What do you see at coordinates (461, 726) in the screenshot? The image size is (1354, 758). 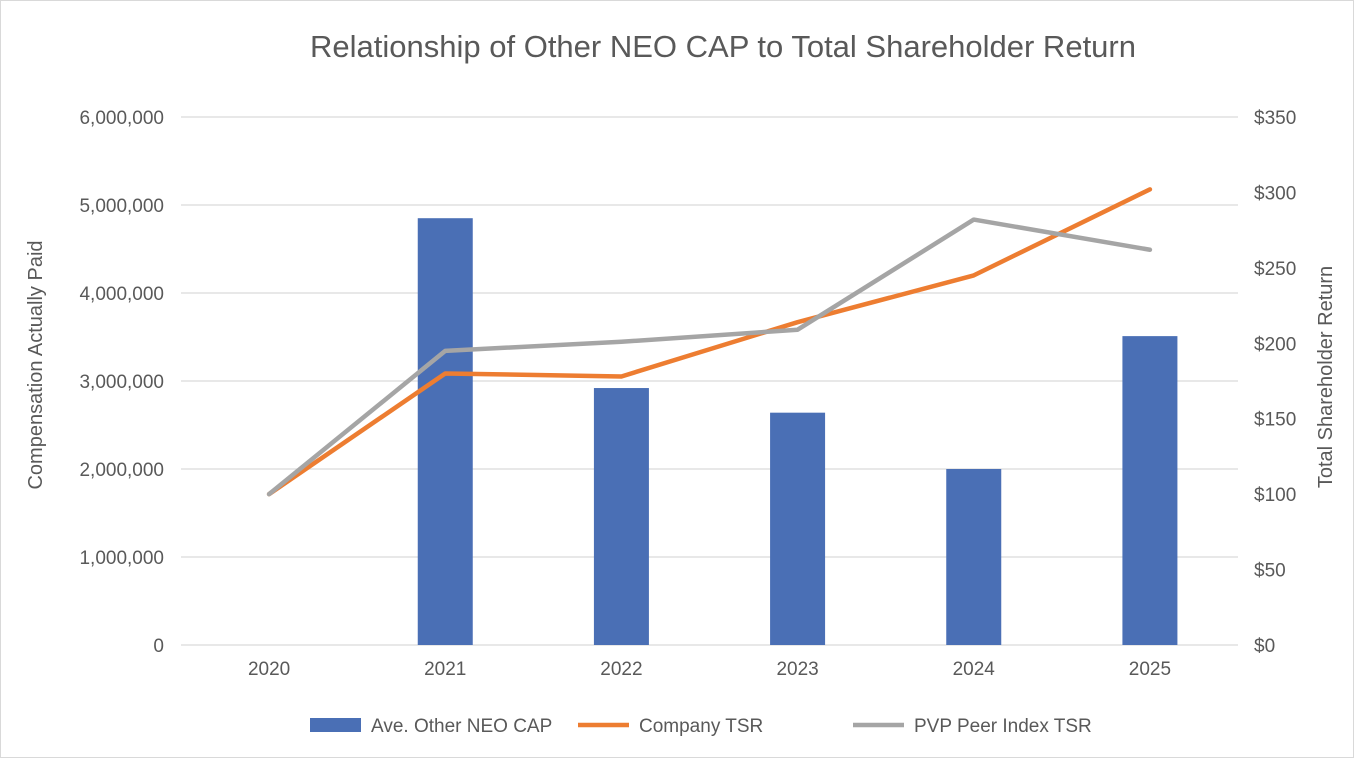 I see `legend-label: Ave. Other NEO CAP` at bounding box center [461, 726].